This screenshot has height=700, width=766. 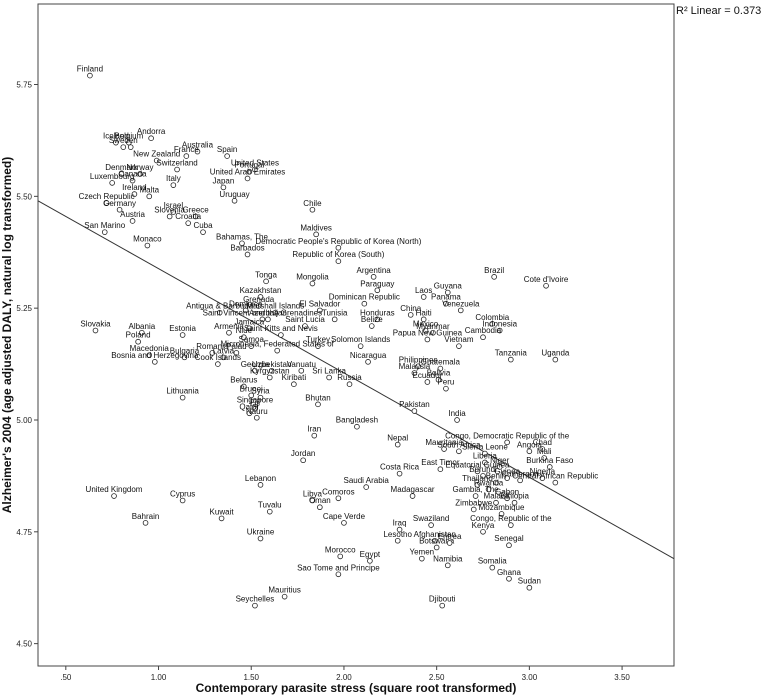 I want to click on point-label: Angola, so click(x=529, y=444).